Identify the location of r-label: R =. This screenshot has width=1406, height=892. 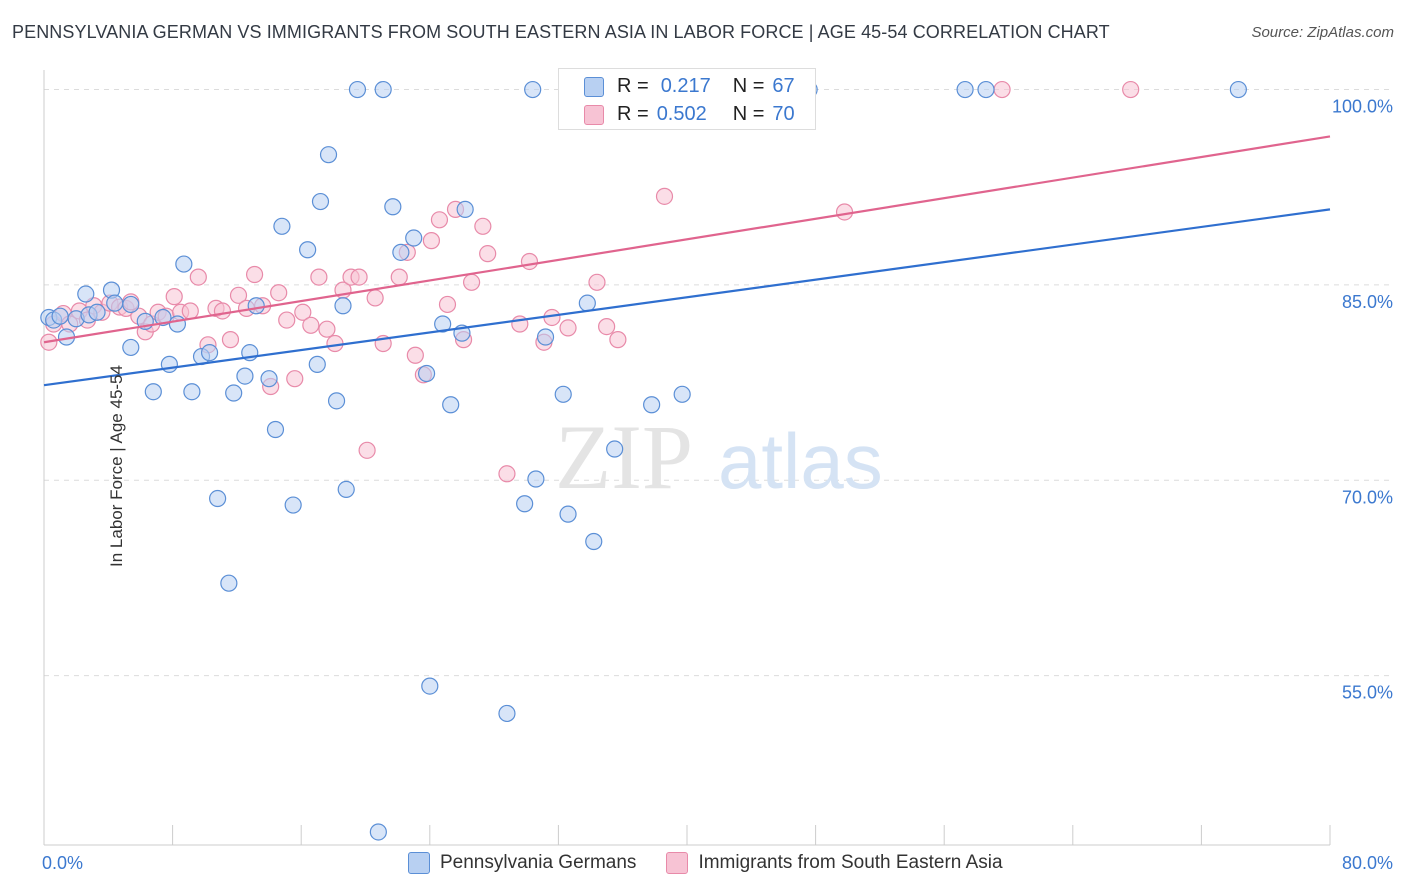
(633, 86).